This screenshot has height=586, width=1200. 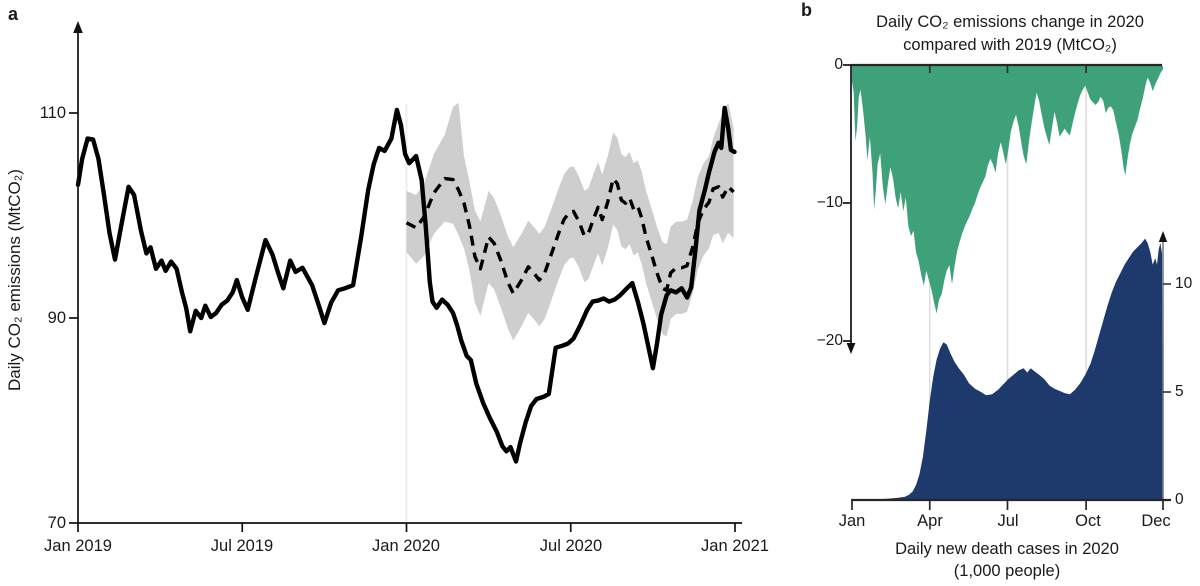 What do you see at coordinates (242, 546) in the screenshot?
I see `panel-a-x-tick-jul2019: Jul 2019` at bounding box center [242, 546].